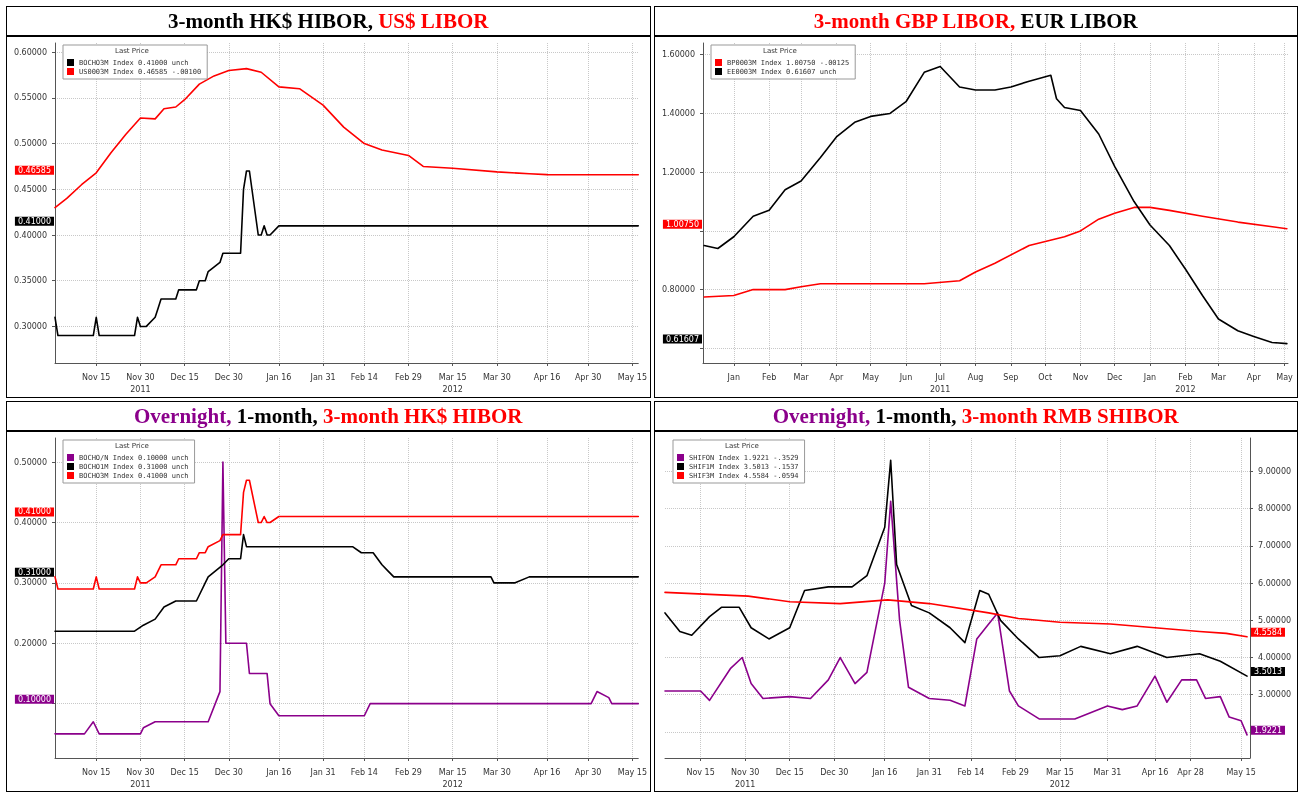  Describe the element at coordinates (30, 189) in the screenshot. I see `y-tick-label: 0.45000` at that location.